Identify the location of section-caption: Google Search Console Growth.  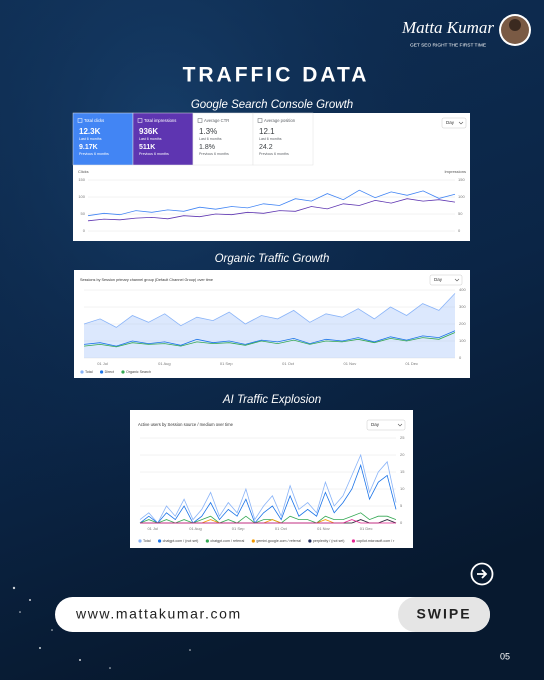
(272, 105).